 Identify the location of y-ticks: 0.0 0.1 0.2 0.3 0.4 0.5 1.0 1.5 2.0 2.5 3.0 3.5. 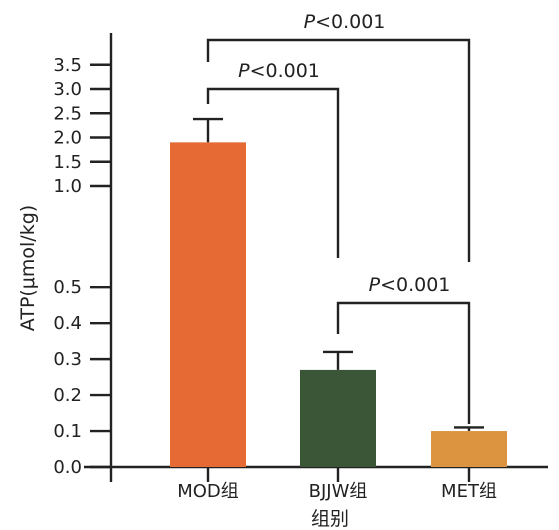
(82, 266).